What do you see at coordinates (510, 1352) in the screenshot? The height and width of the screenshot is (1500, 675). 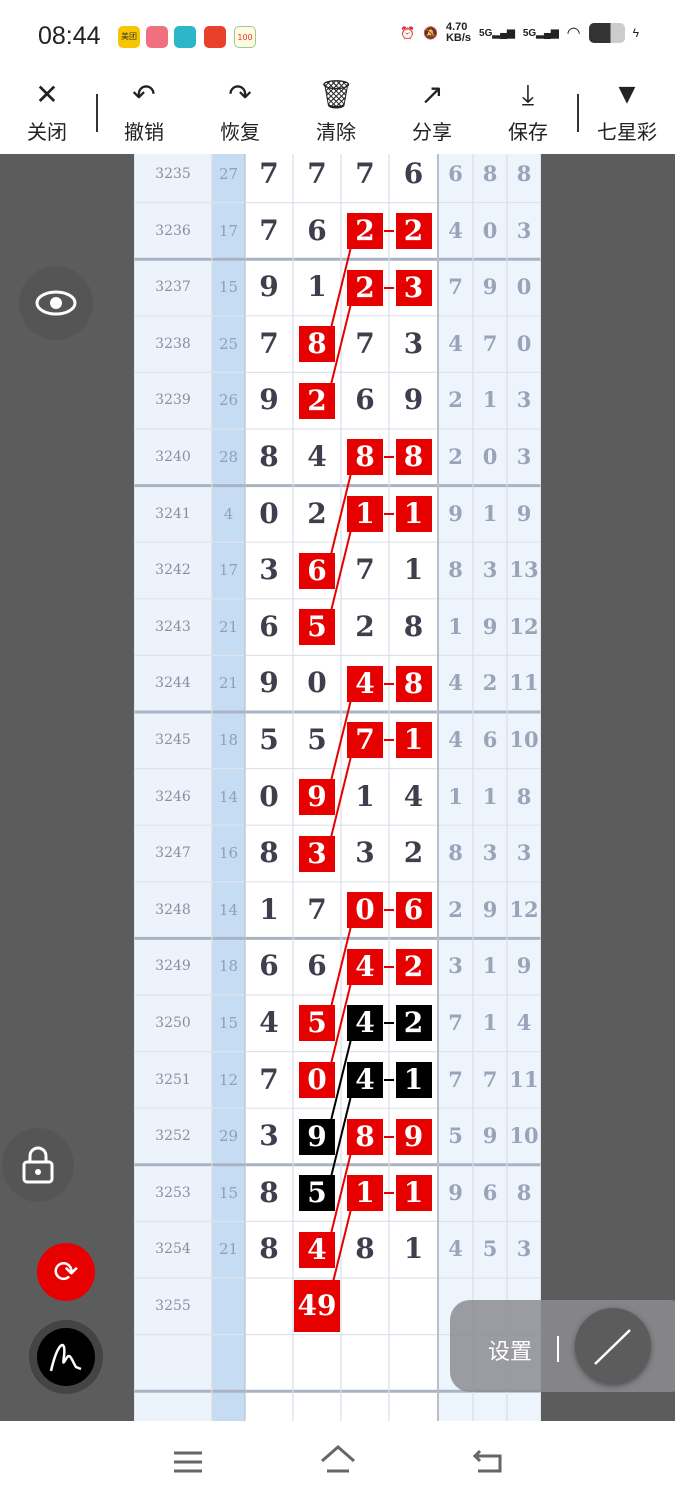 I see `settings-button: 设置` at bounding box center [510, 1352].